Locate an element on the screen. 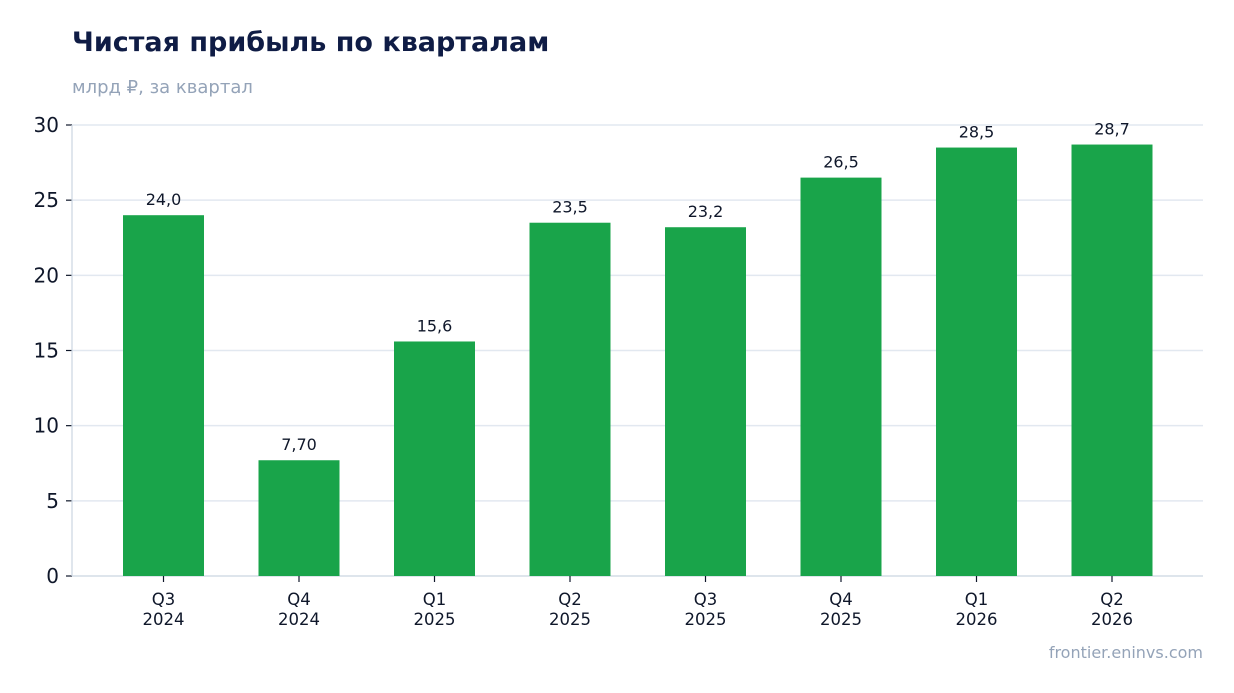 This screenshot has height=693, width=1234. chart-subtitle: млрд ₽, за квартал is located at coordinates (162, 87).